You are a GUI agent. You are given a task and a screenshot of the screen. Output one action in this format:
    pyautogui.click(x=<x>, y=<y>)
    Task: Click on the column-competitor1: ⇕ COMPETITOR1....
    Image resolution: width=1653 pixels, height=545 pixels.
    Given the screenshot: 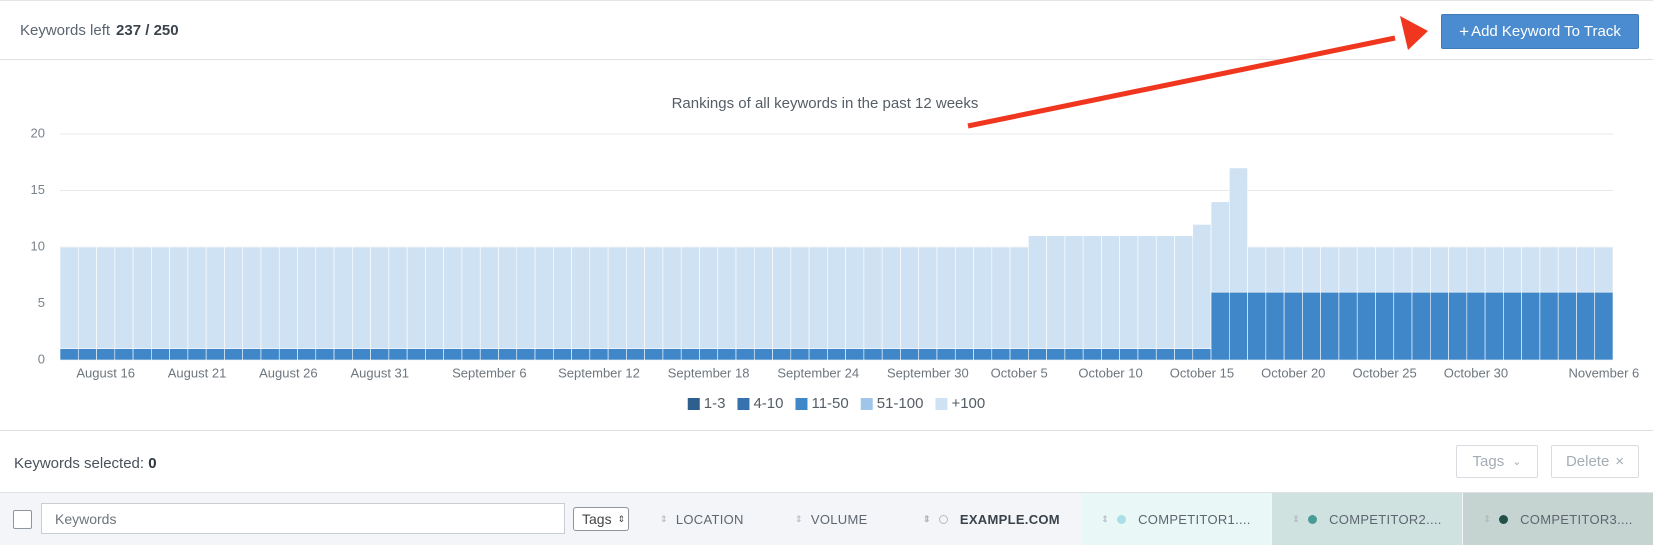 What is the action you would take?
    pyautogui.click(x=1176, y=519)
    